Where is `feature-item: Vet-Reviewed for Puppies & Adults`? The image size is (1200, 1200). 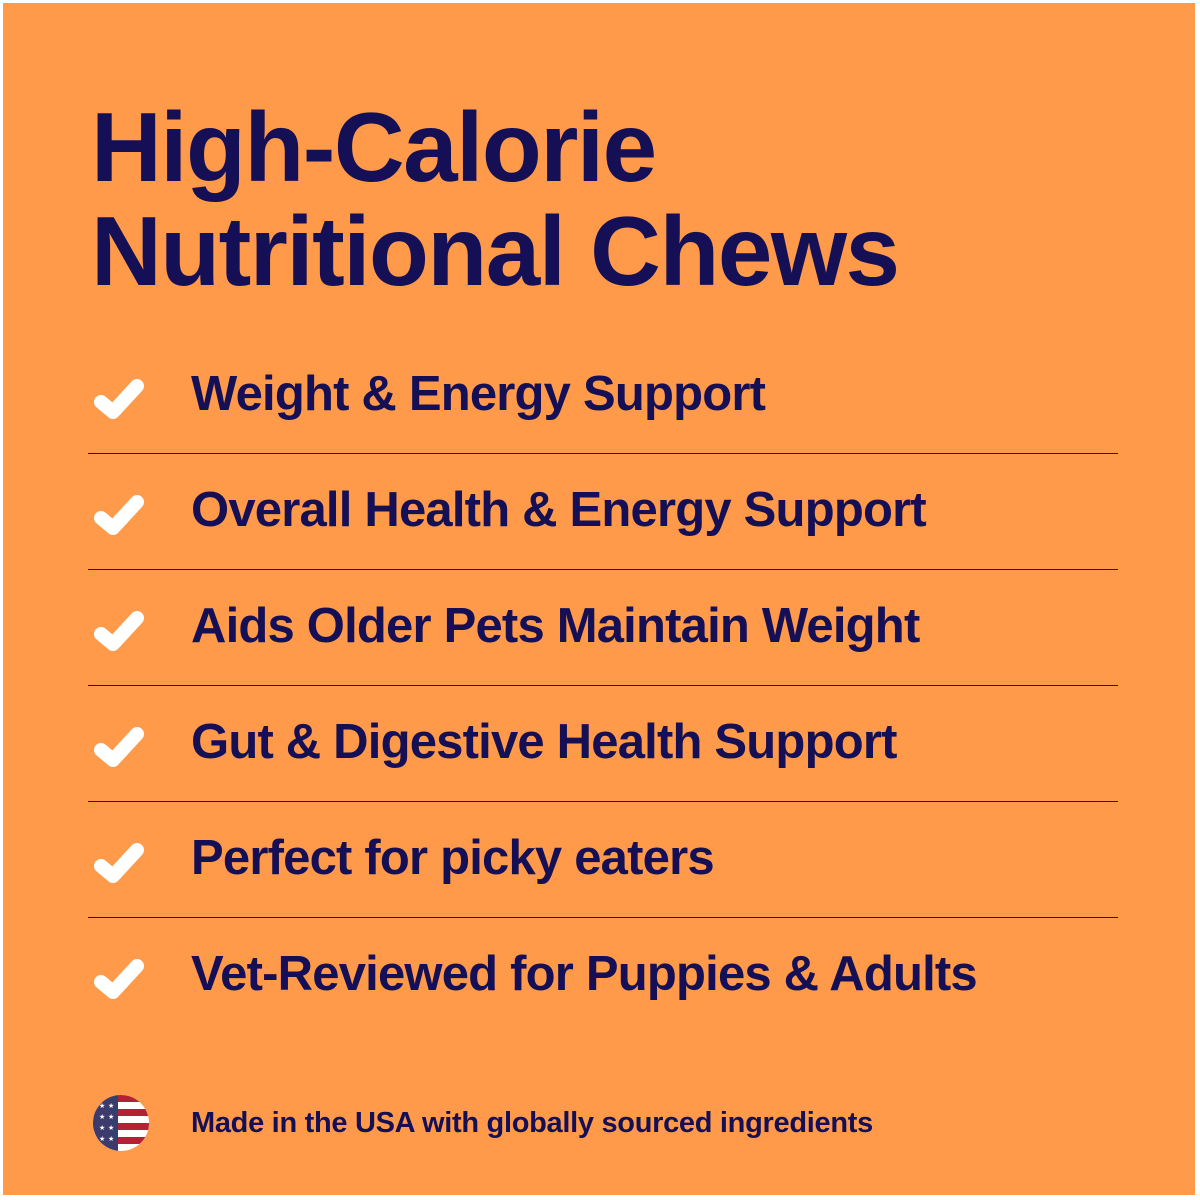 feature-item: Vet-Reviewed for Puppies & Adults is located at coordinates (603, 976).